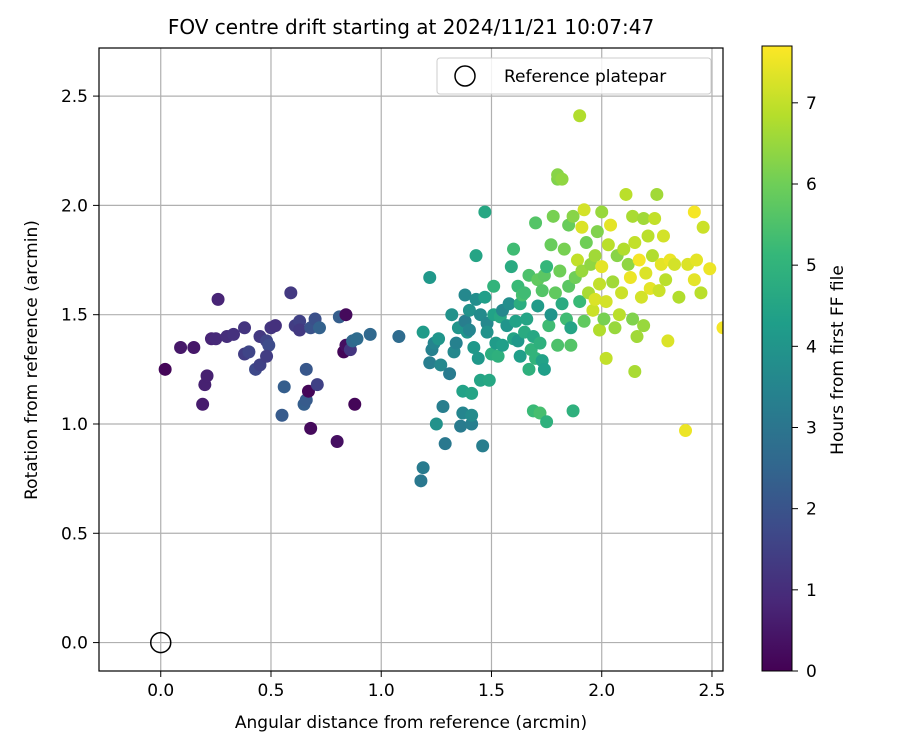 The height and width of the screenshot is (750, 900). Describe the element at coordinates (601, 691) in the screenshot. I see `x-tick-label: 2.0` at that location.